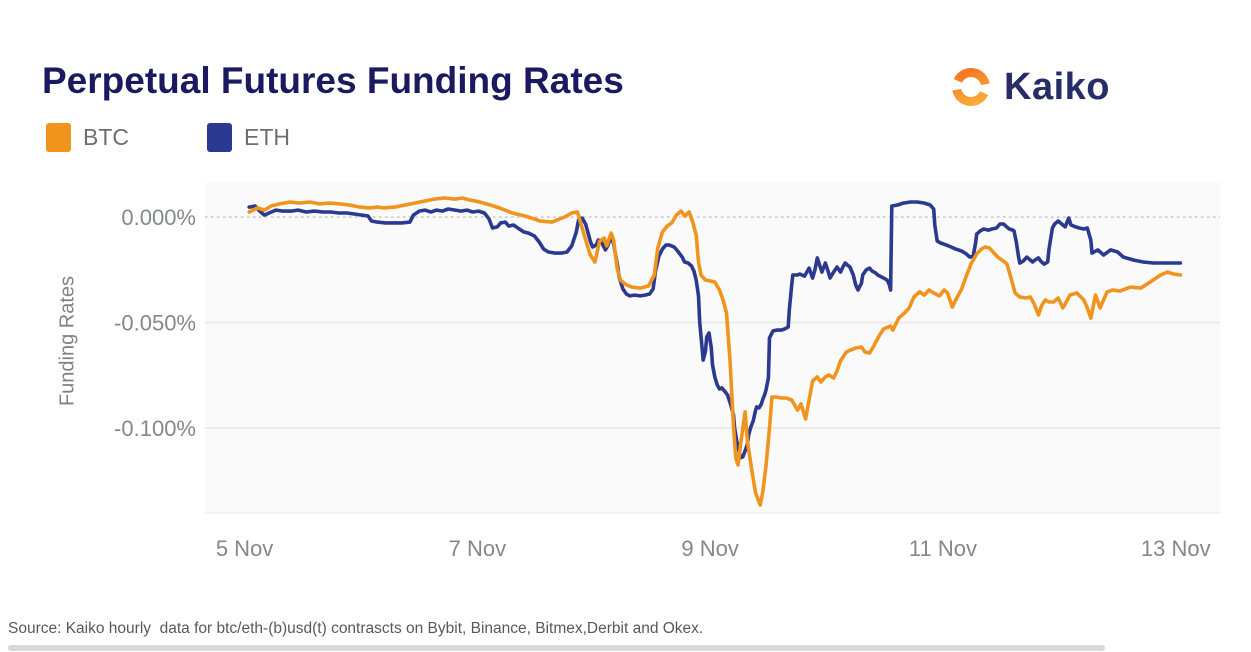 Image resolution: width=1251 pixels, height=652 pixels. I want to click on y-tick-label: -0.050%, so click(155, 323).